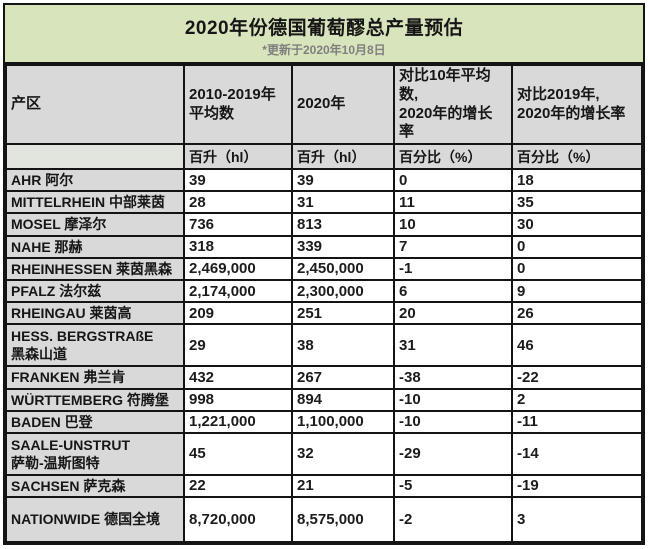 The height and width of the screenshot is (549, 650). I want to click on y2020-cell: 8,575,000, so click(343, 520).